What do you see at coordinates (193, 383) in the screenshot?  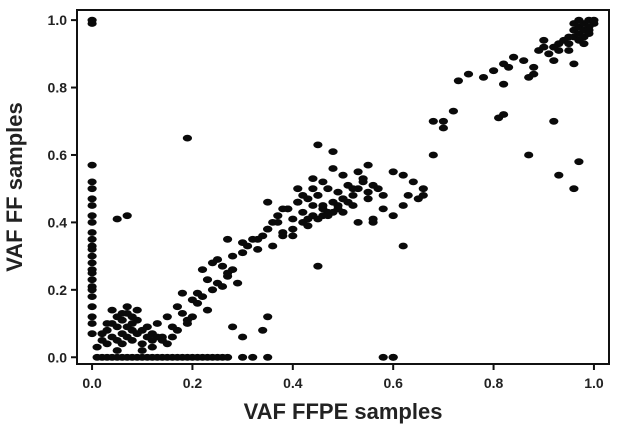 I see `x-tick-label: 0.2` at bounding box center [193, 383].